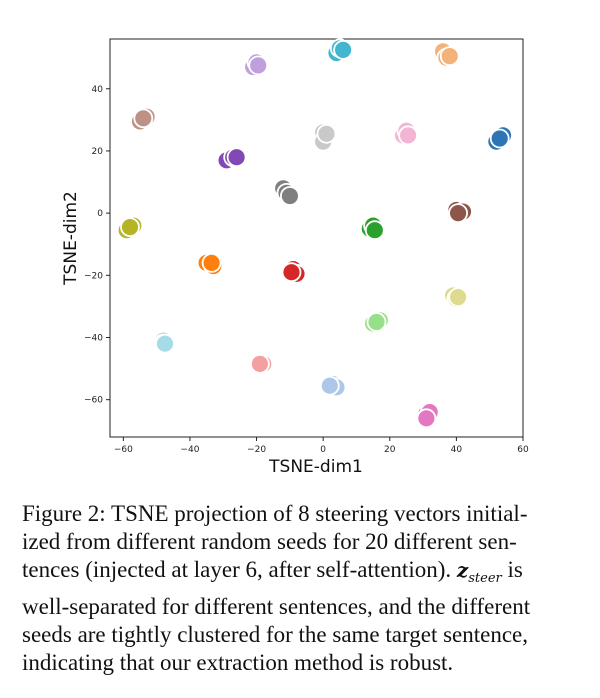  Describe the element at coordinates (315, 467) in the screenshot. I see `x-axis-label: TSNE-dim1` at that location.